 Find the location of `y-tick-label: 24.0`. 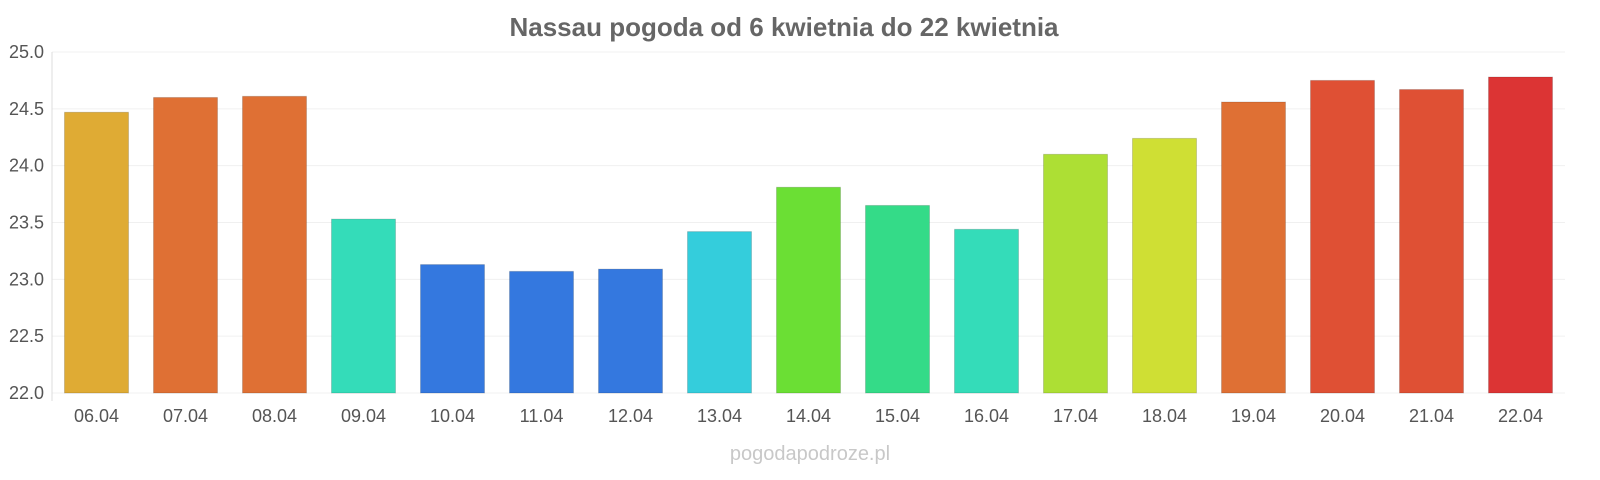

y-tick-label: 24.0 is located at coordinates (26, 166).